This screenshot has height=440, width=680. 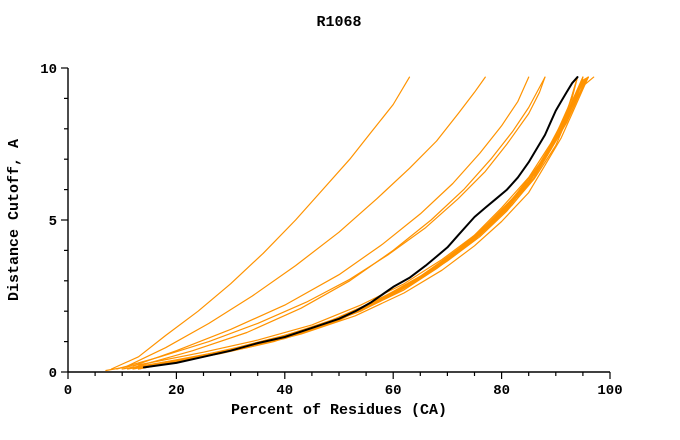 What do you see at coordinates (53, 374) in the screenshot?
I see `y-tick-label: 0` at bounding box center [53, 374].